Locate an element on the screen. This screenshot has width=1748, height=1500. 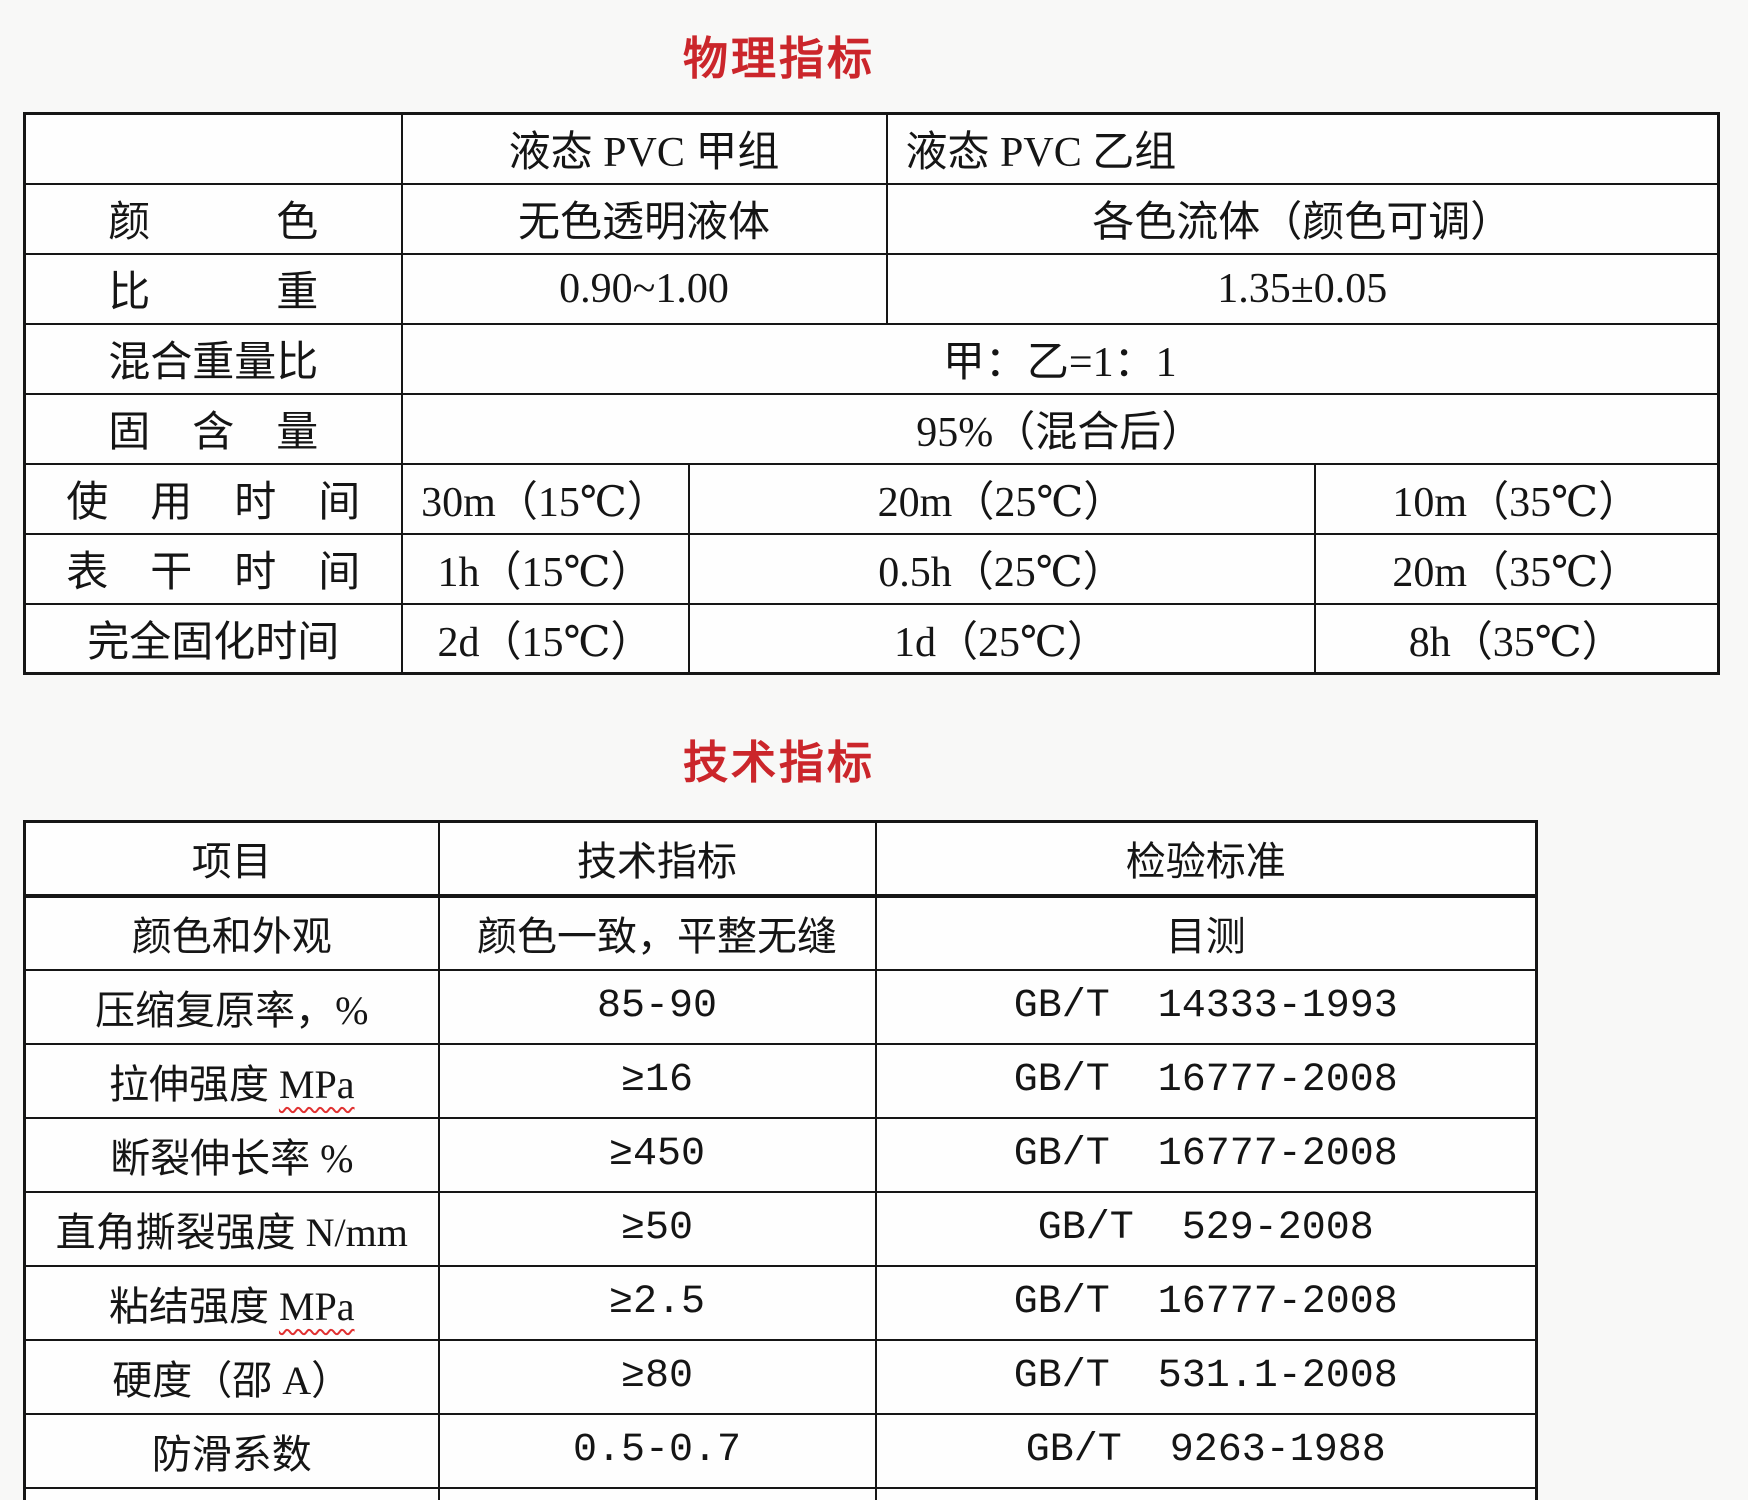
surface-dry-35c-cell: 20m（35℃） is located at coordinates (1516, 568).